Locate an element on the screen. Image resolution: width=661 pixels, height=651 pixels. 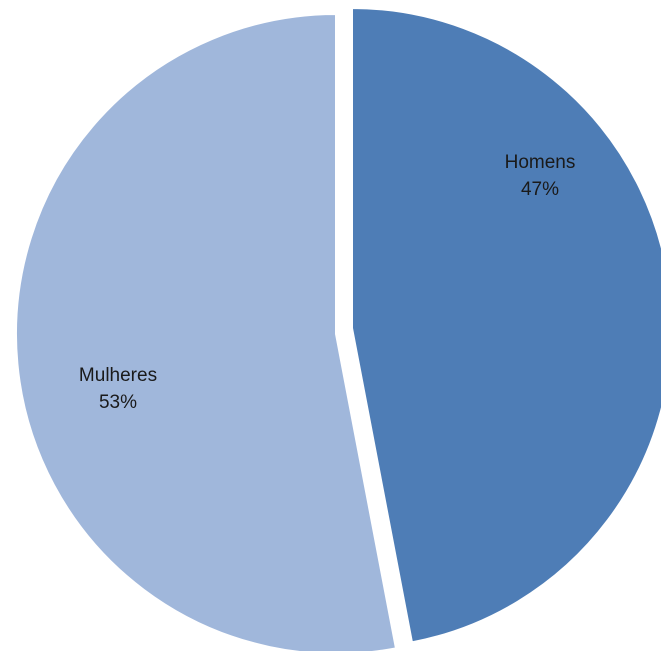
slice-label-mulheres: Mulheres is located at coordinates (118, 375).